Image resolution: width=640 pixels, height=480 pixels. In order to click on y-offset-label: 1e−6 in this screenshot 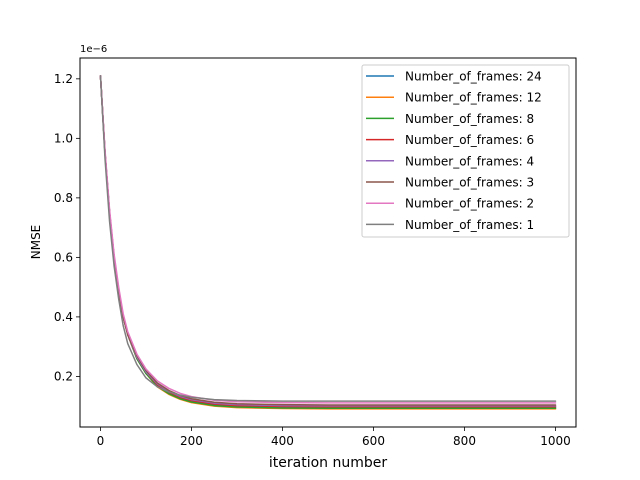, I will do `click(93, 49)`.